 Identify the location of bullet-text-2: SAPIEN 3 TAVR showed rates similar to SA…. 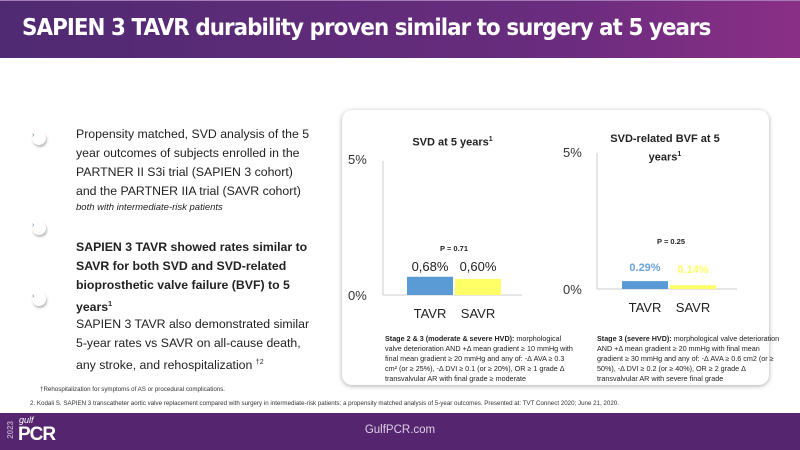
(201, 277).